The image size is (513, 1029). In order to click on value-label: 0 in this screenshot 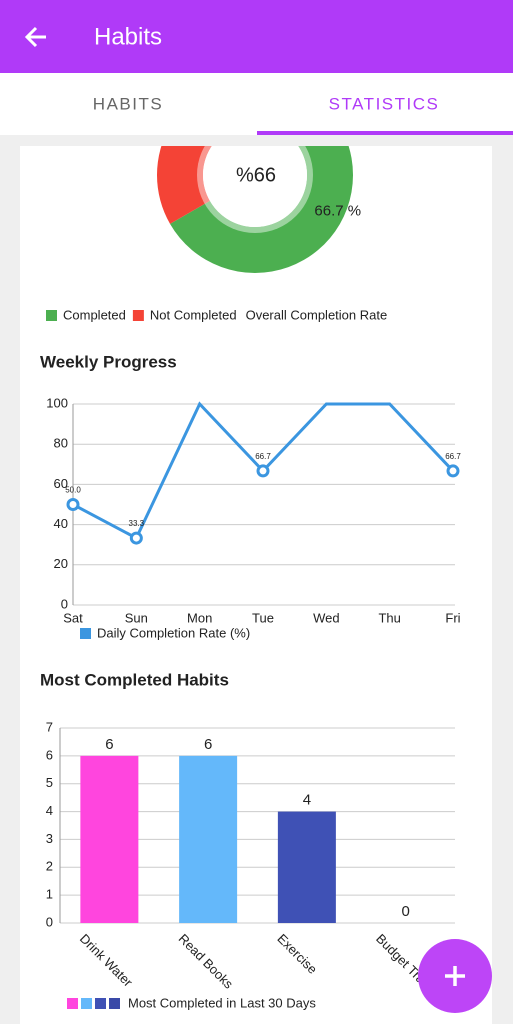, I will do `click(405, 911)`.